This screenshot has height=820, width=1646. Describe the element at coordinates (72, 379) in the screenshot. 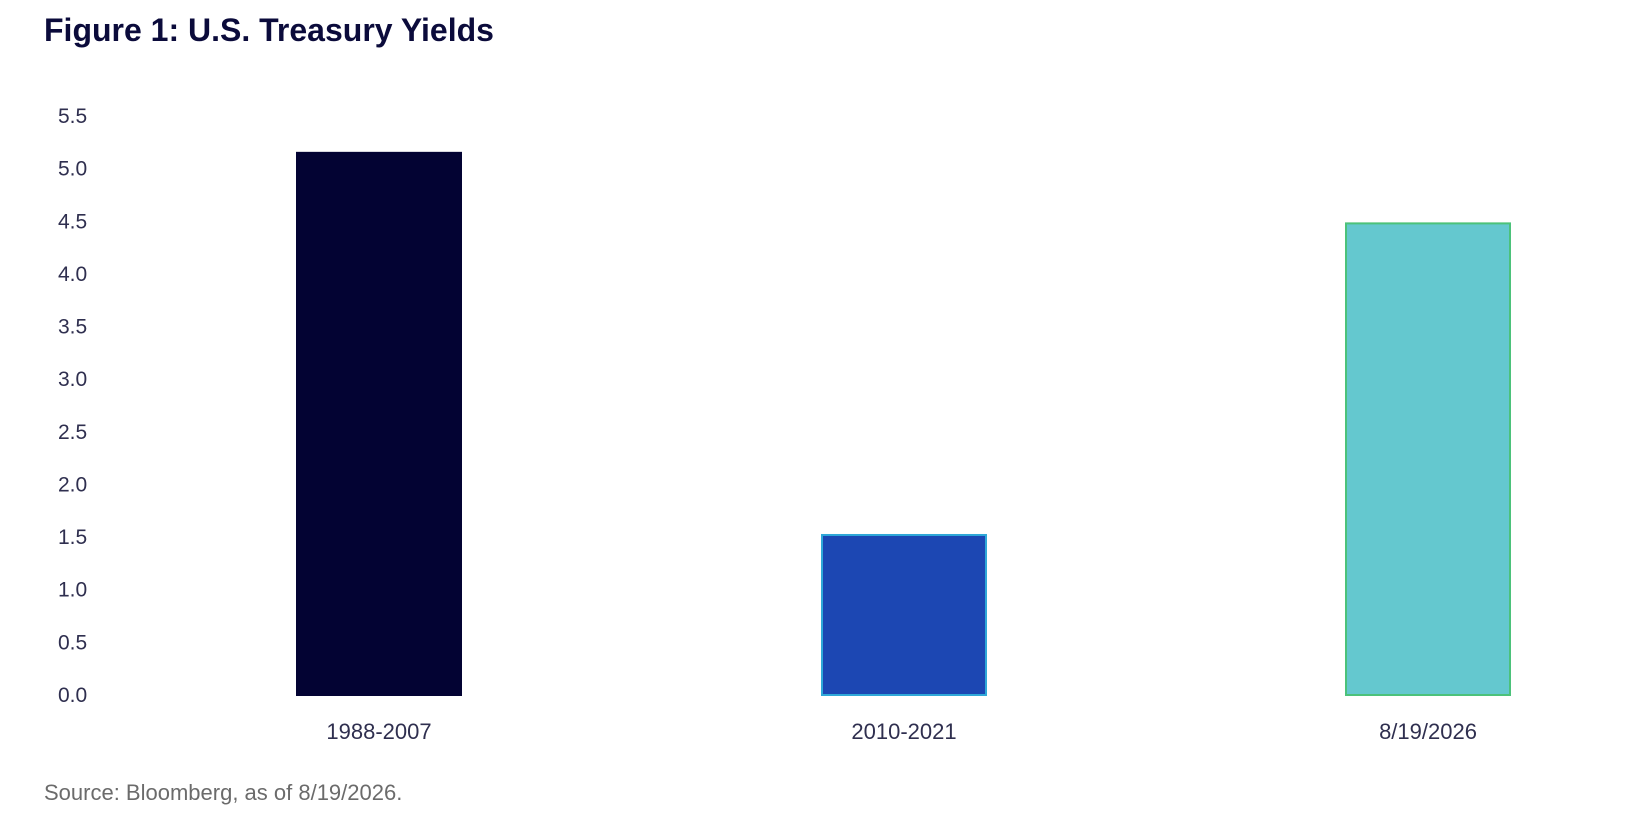

I see `y-tick-label: 3.0` at that location.